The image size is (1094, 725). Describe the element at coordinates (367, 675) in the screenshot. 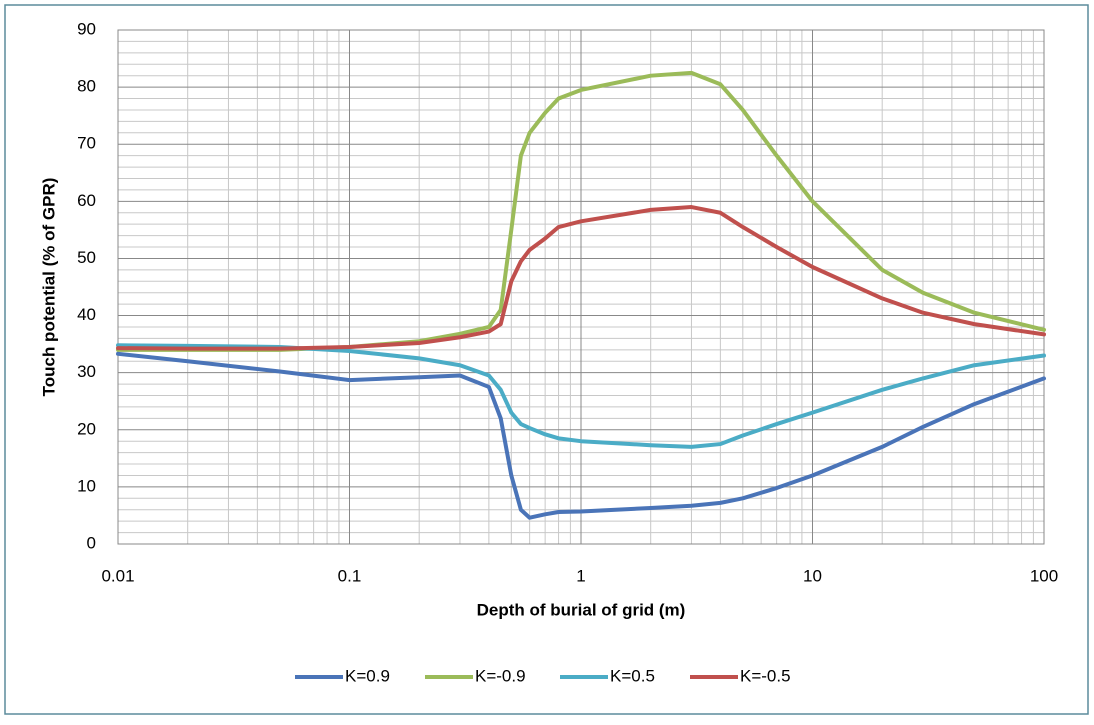

I see `legend-label: K=0.9` at that location.